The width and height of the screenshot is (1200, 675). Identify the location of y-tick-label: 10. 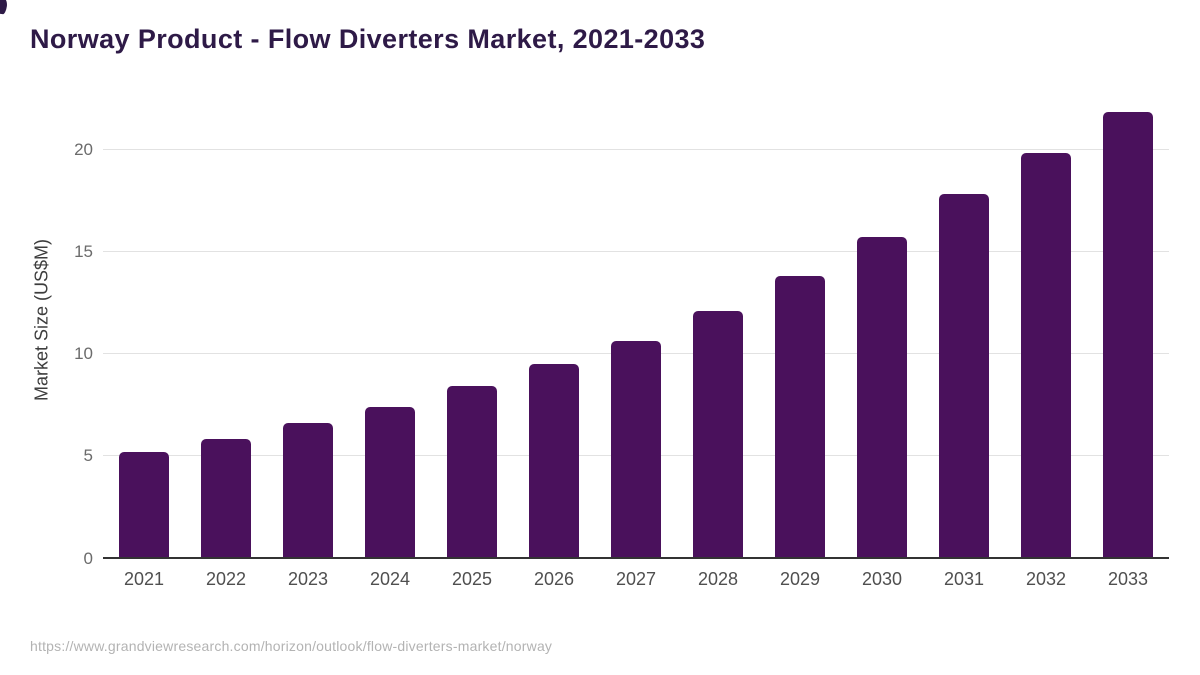
(83, 354).